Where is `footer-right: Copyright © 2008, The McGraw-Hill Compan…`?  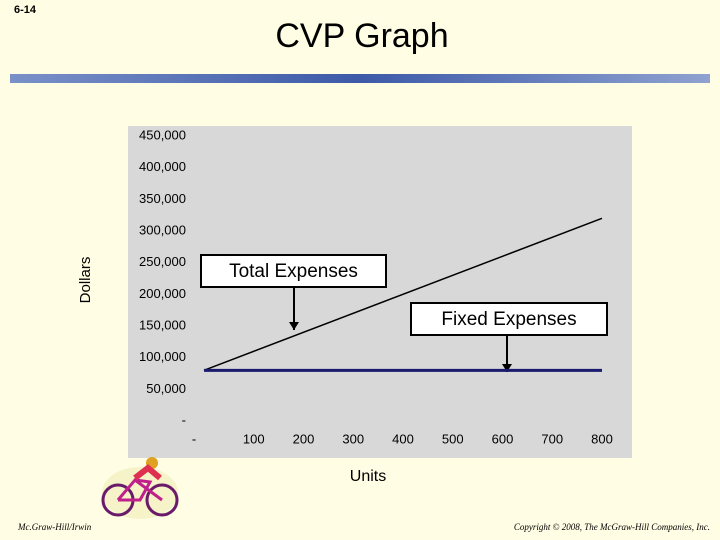
footer-right: Copyright © 2008, The McGraw-Hill Compan… is located at coordinates (612, 527).